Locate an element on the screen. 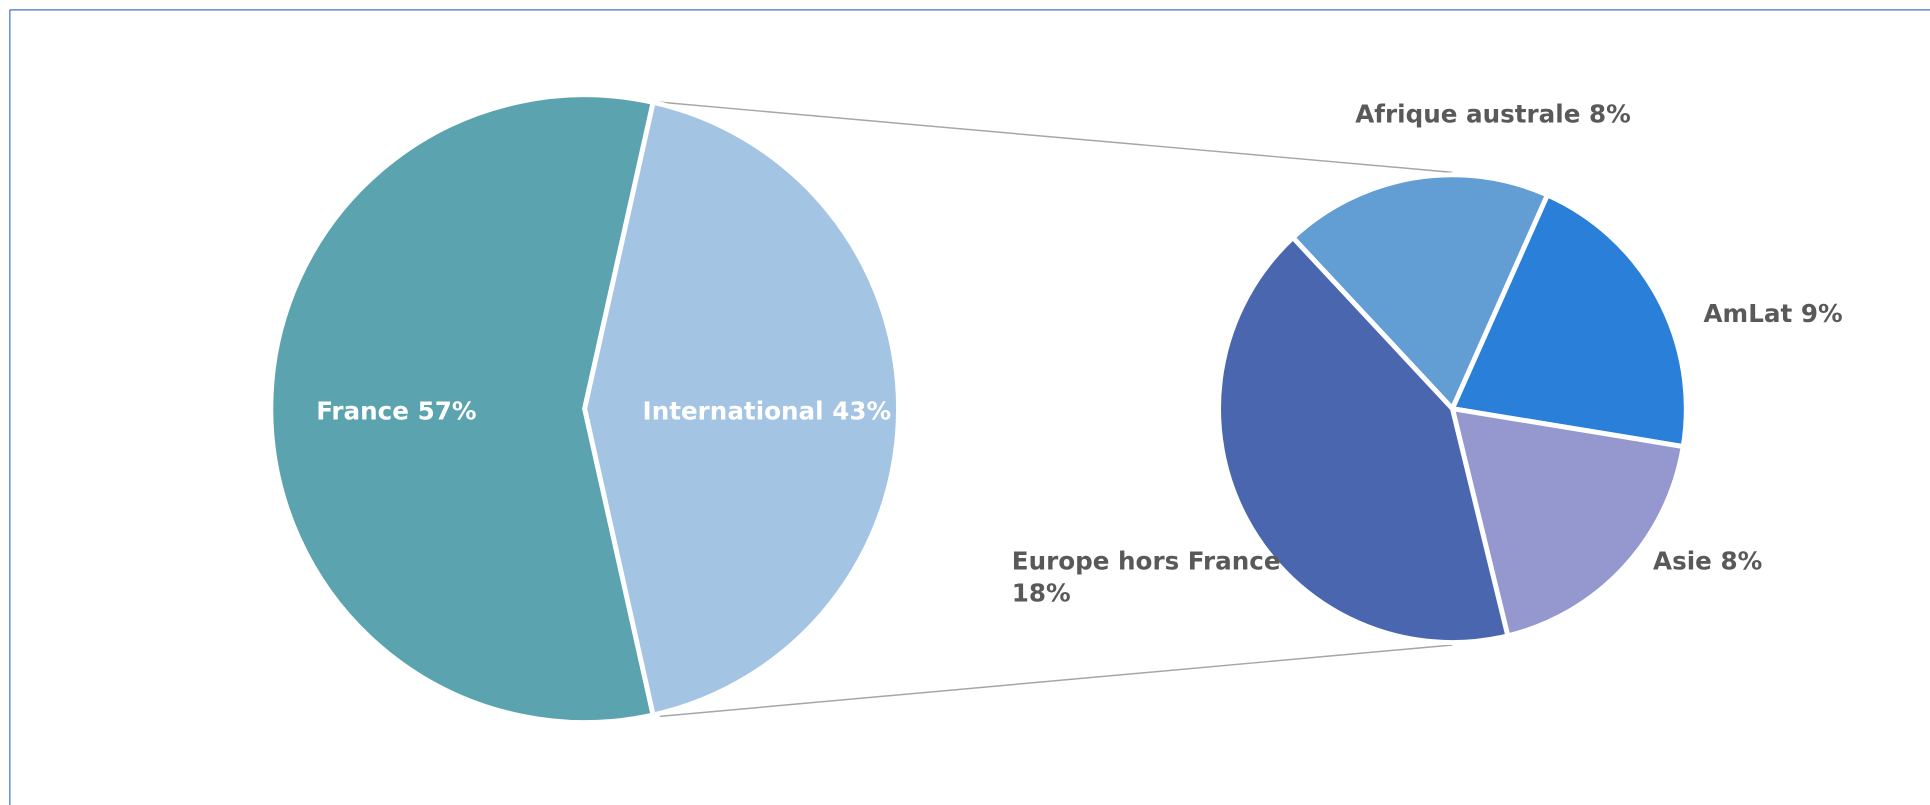 This screenshot has height=805, width=1930. data-label: AmLat 9% is located at coordinates (1773, 313).